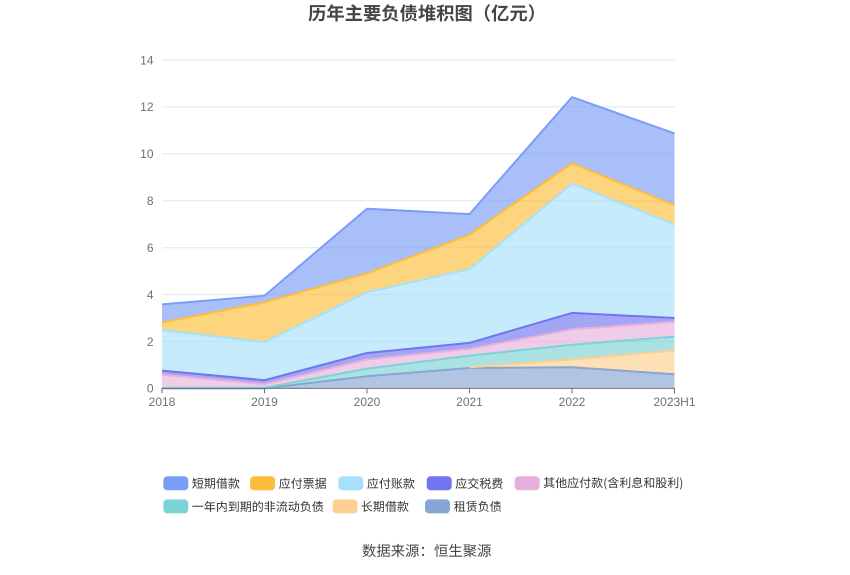 This screenshot has width=850, height=575. What do you see at coordinates (469, 402) in the screenshot?
I see `svg-text: 2021` at bounding box center [469, 402].